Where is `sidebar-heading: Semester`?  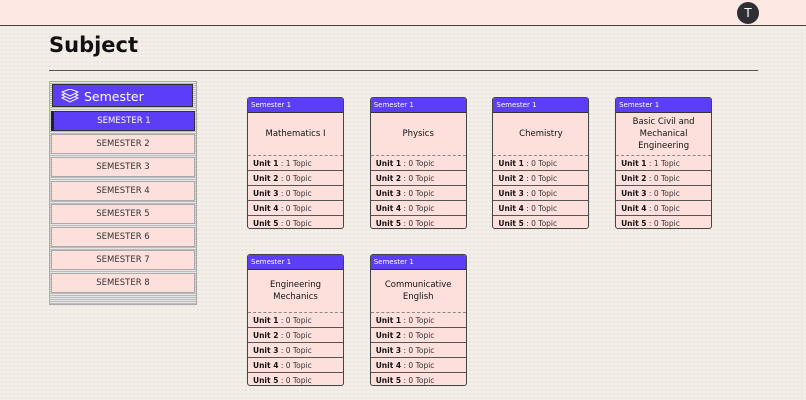 sidebar-heading: Semester is located at coordinates (122, 95).